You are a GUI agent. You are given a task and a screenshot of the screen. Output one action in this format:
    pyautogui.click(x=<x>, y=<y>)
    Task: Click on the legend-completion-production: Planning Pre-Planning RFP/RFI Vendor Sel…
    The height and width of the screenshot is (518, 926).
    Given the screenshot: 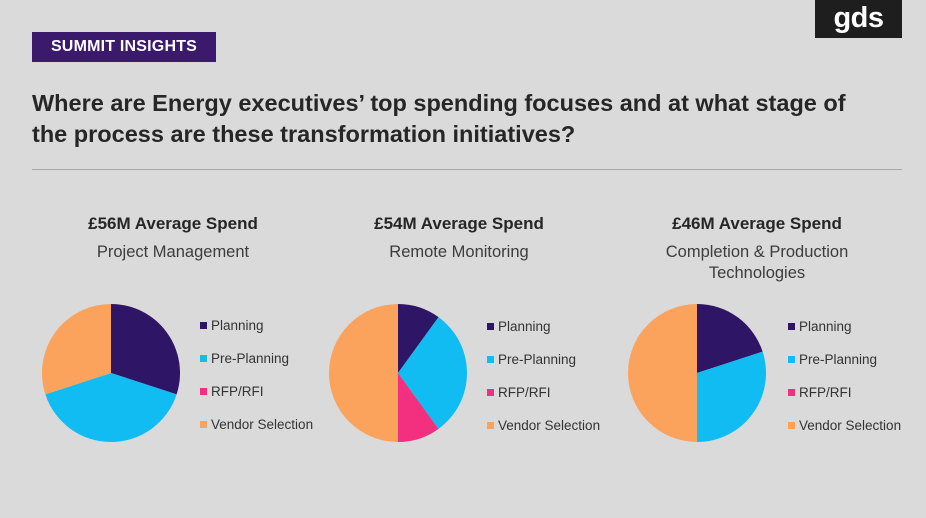 What is the action you would take?
    pyautogui.click(x=844, y=384)
    